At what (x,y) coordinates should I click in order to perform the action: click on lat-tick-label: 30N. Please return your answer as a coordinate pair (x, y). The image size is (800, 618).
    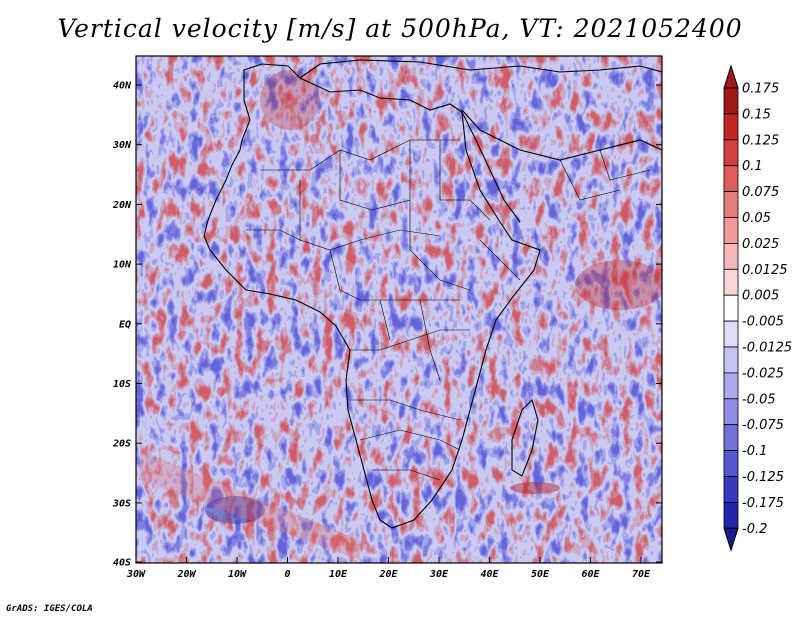
    Looking at the image, I should click on (122, 145).